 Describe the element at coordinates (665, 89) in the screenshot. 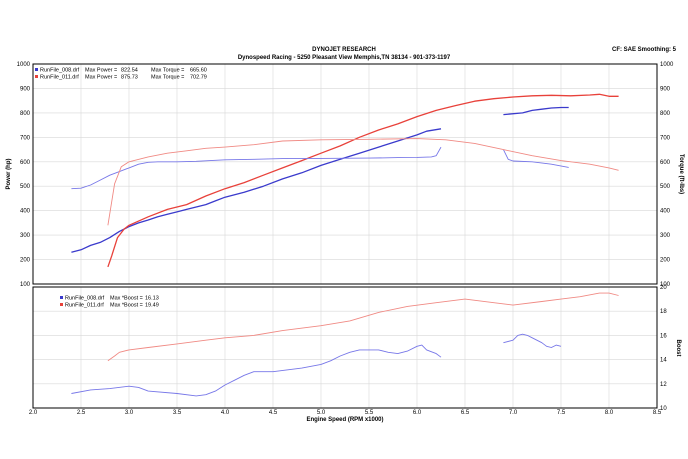

I see `torque-tick-label: 900` at that location.